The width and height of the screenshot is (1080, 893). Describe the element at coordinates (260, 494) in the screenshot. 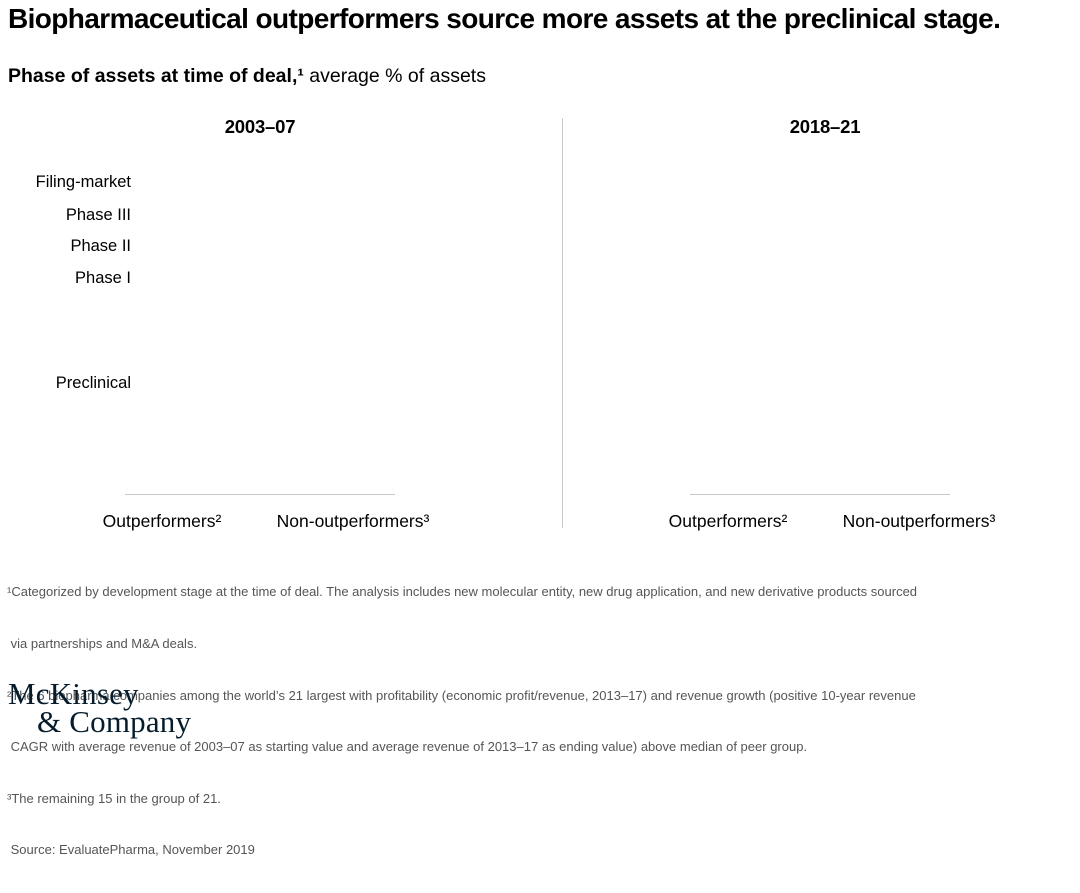

I see `x-axis-line-left` at that location.